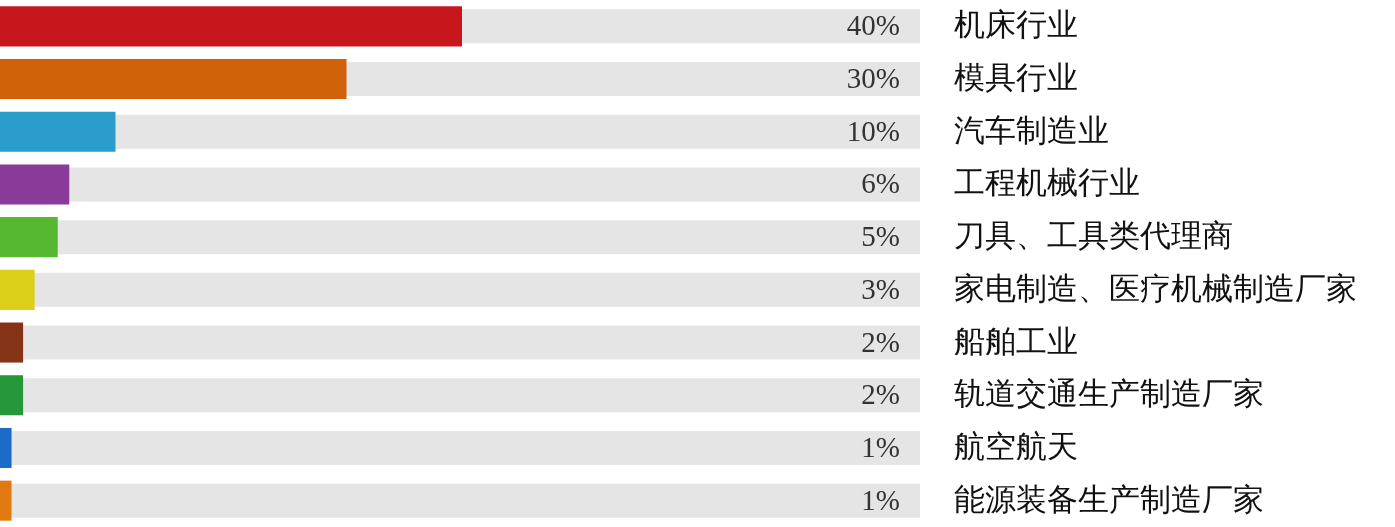  I want to click on y-tick-label: 能源装备生产制造厂家, so click(1108, 499).